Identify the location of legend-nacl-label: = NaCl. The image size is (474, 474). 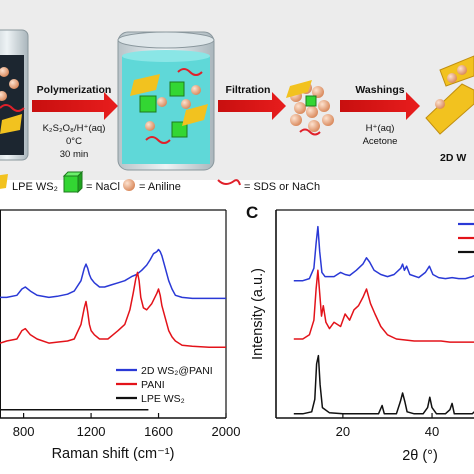
(103, 187).